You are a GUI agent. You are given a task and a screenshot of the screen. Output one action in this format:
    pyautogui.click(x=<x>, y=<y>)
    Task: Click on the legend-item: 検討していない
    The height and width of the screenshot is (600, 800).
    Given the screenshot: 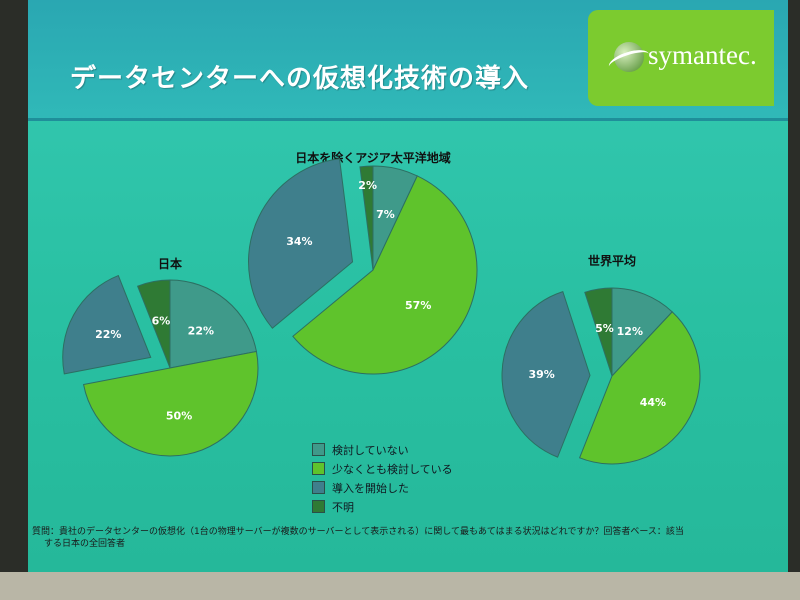 What is the action you would take?
    pyautogui.click(x=382, y=449)
    